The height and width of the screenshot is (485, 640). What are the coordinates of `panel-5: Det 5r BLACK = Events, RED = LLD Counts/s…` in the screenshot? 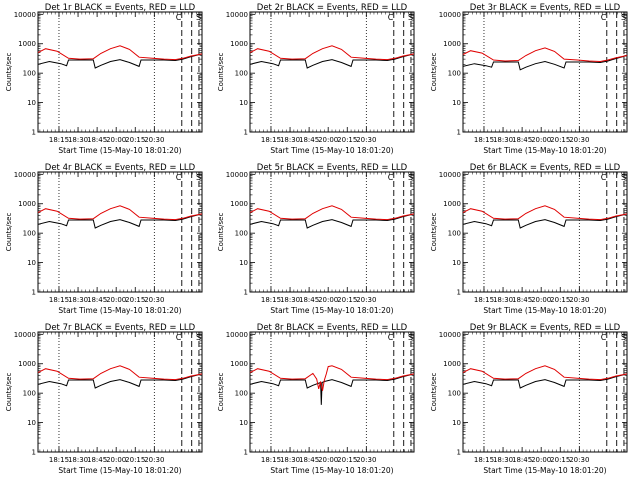 It's located at (316, 239).